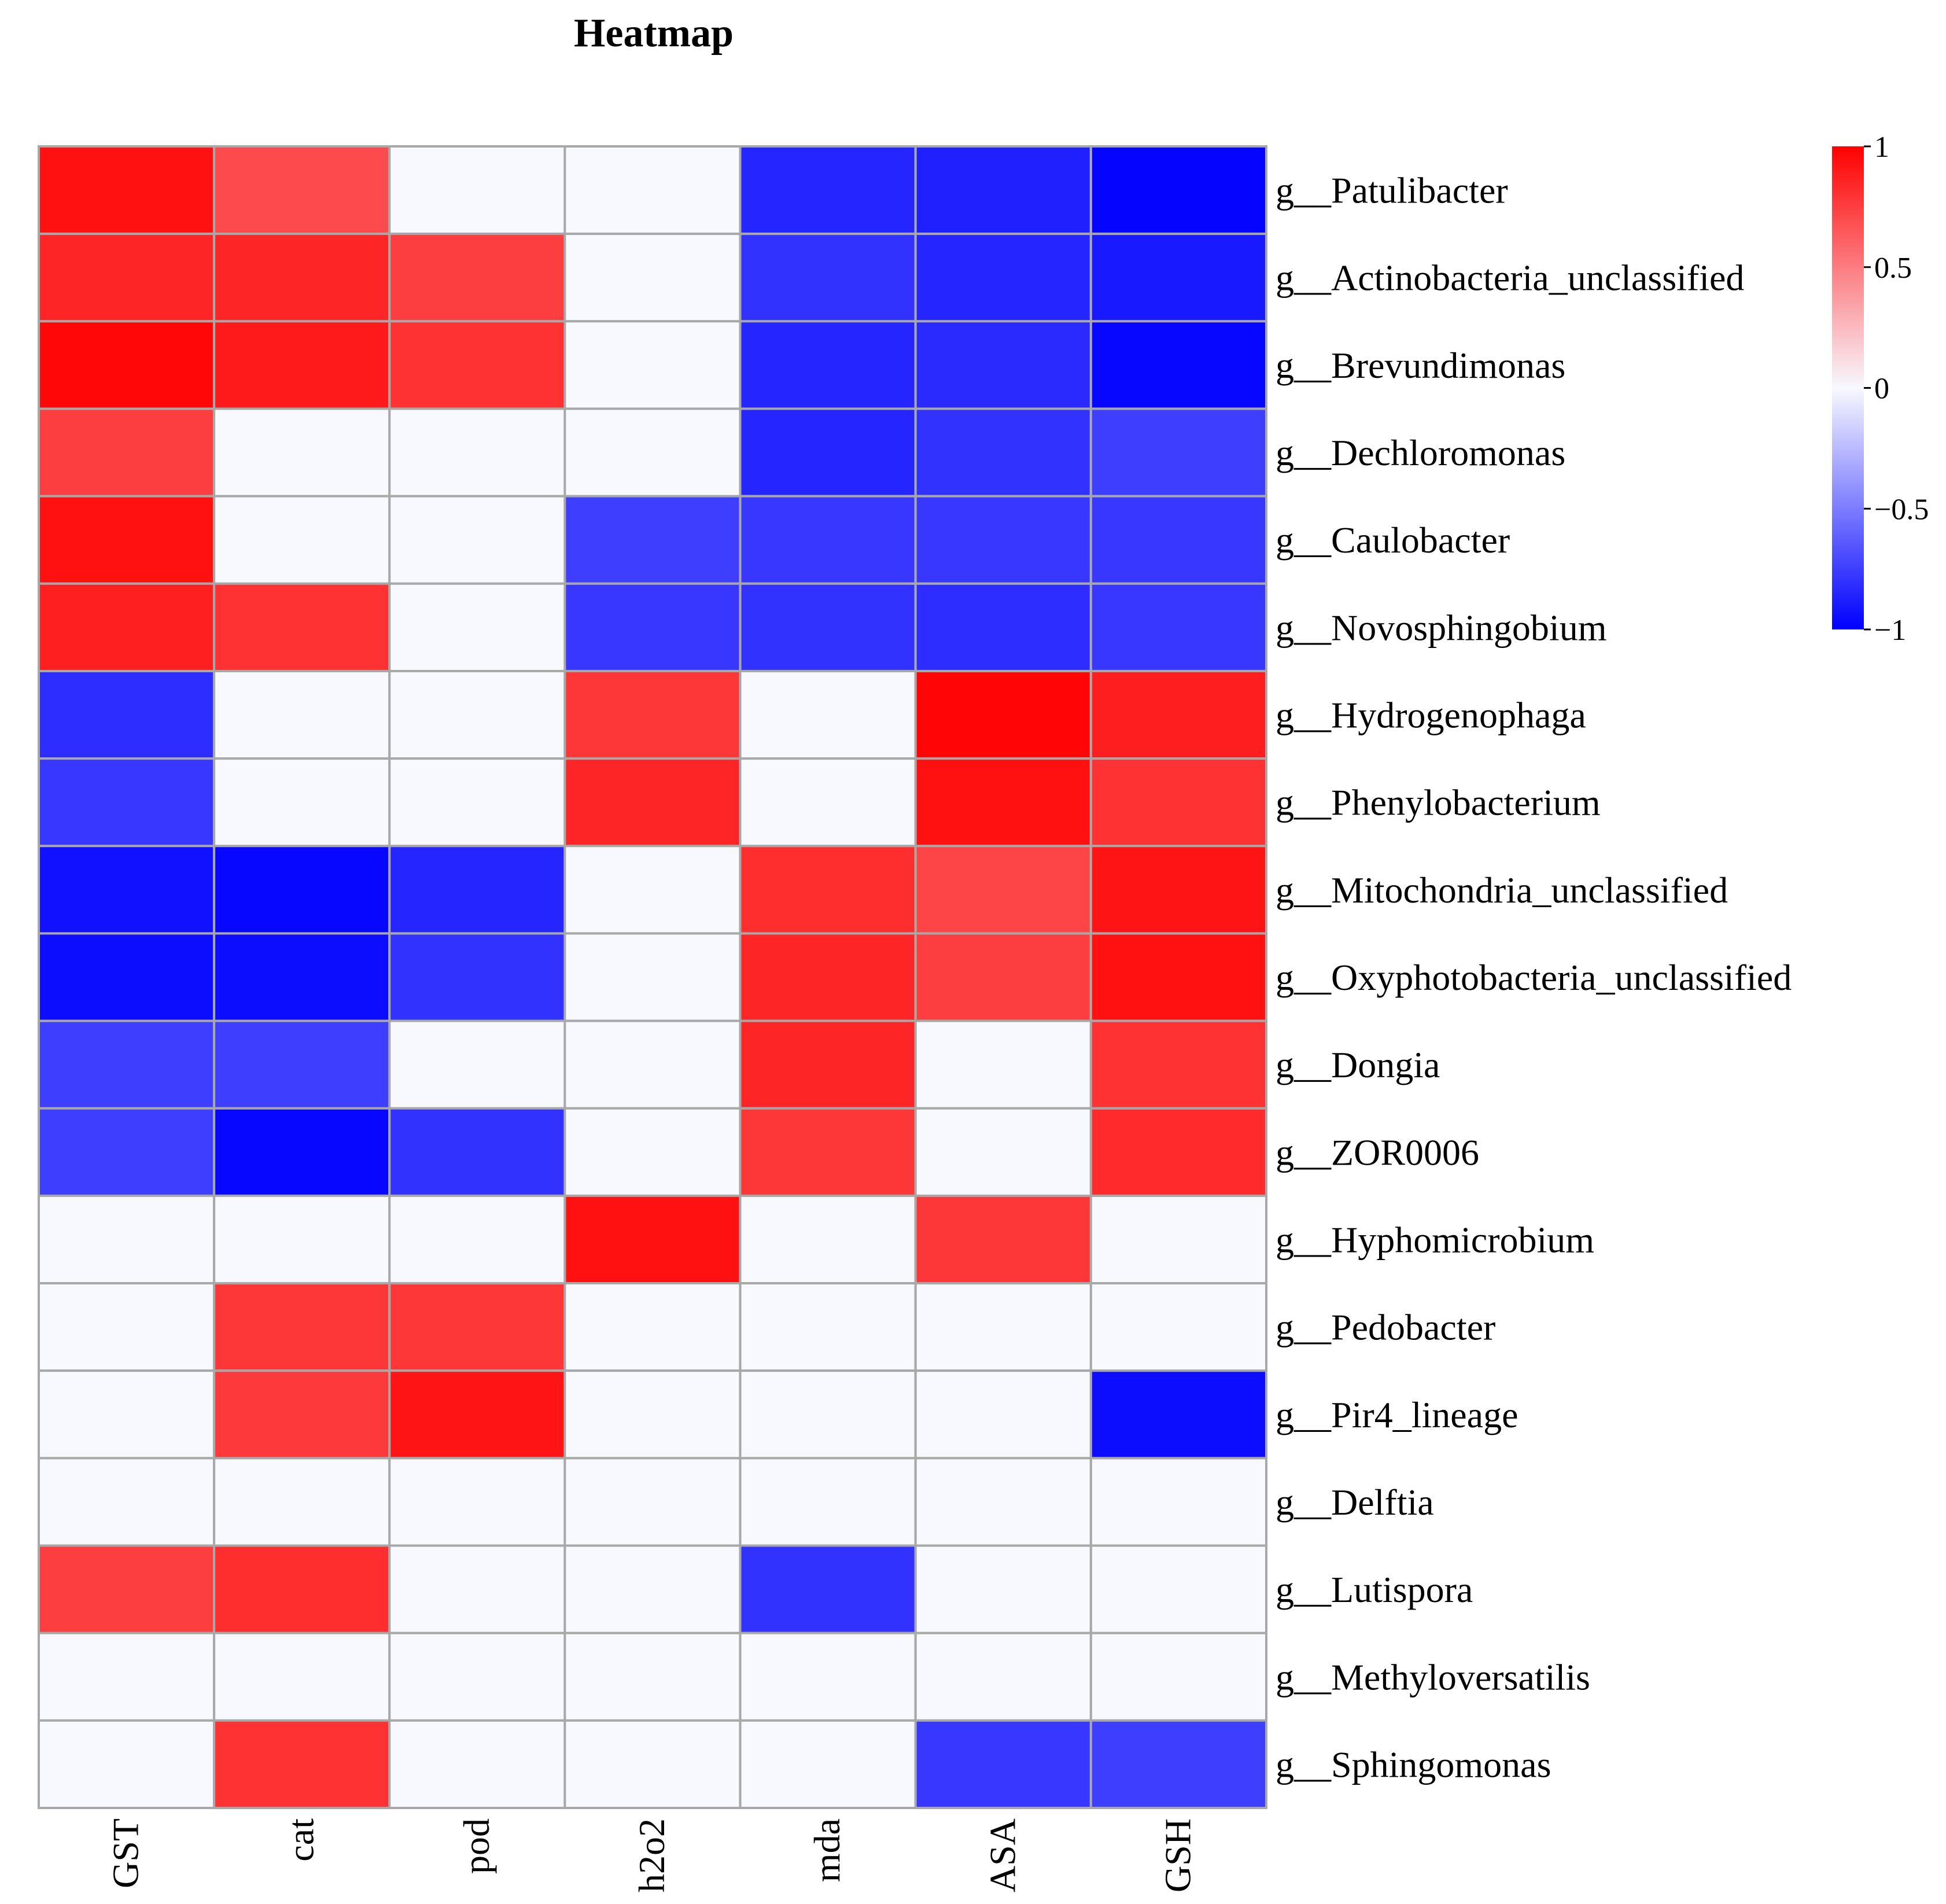  I want to click on column-labels: GST cat pod h2o2 mda ASA GSH, so click(652, 1855).